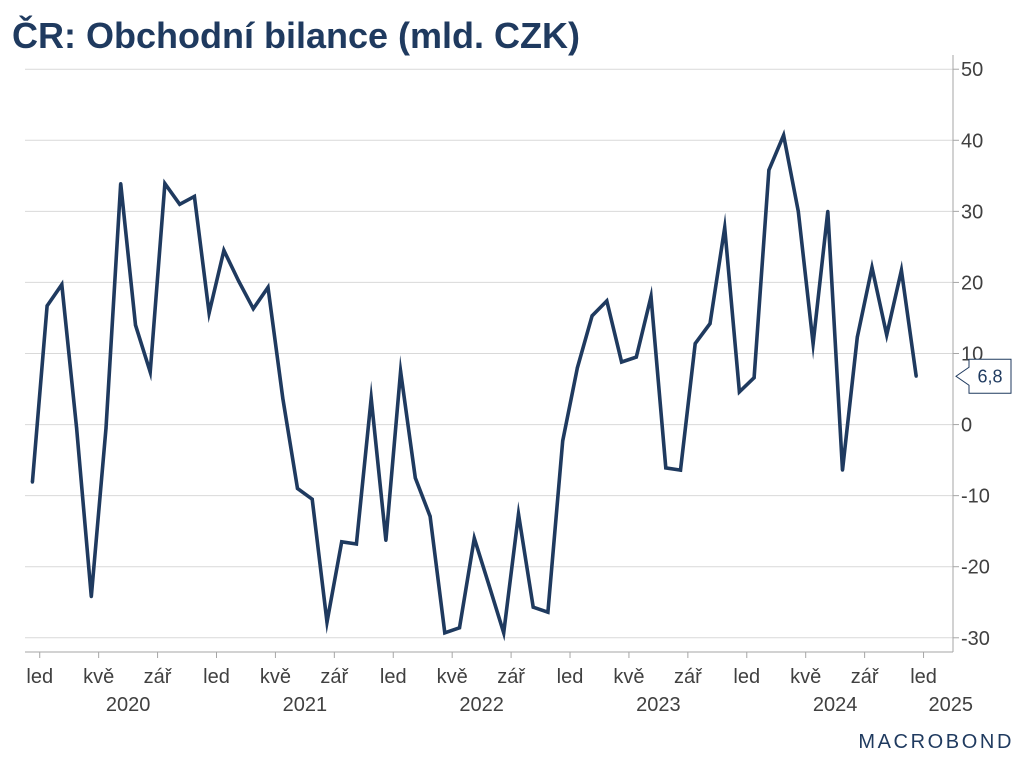  Describe the element at coordinates (296, 35) in the screenshot. I see `chart-title: ČR: Obchodní bilance (mld. CZK)` at that location.